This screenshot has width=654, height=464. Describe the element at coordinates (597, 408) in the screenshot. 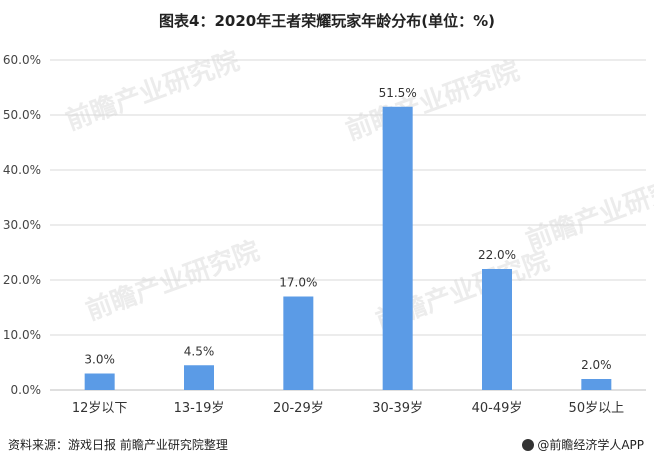

I see `x-tick-label: 50岁以上` at that location.